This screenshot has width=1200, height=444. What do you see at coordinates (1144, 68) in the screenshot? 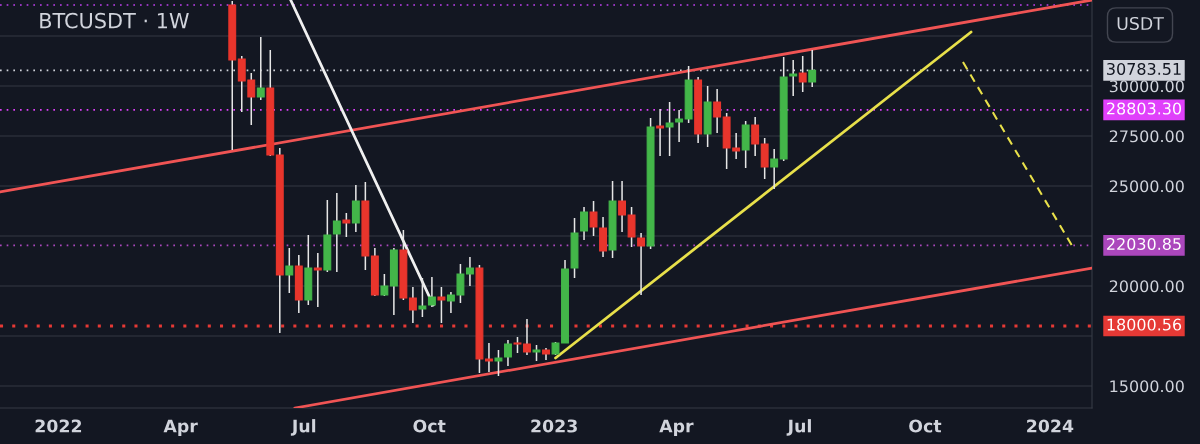
I see `ref-line-label: 30783.51` at bounding box center [1144, 68].